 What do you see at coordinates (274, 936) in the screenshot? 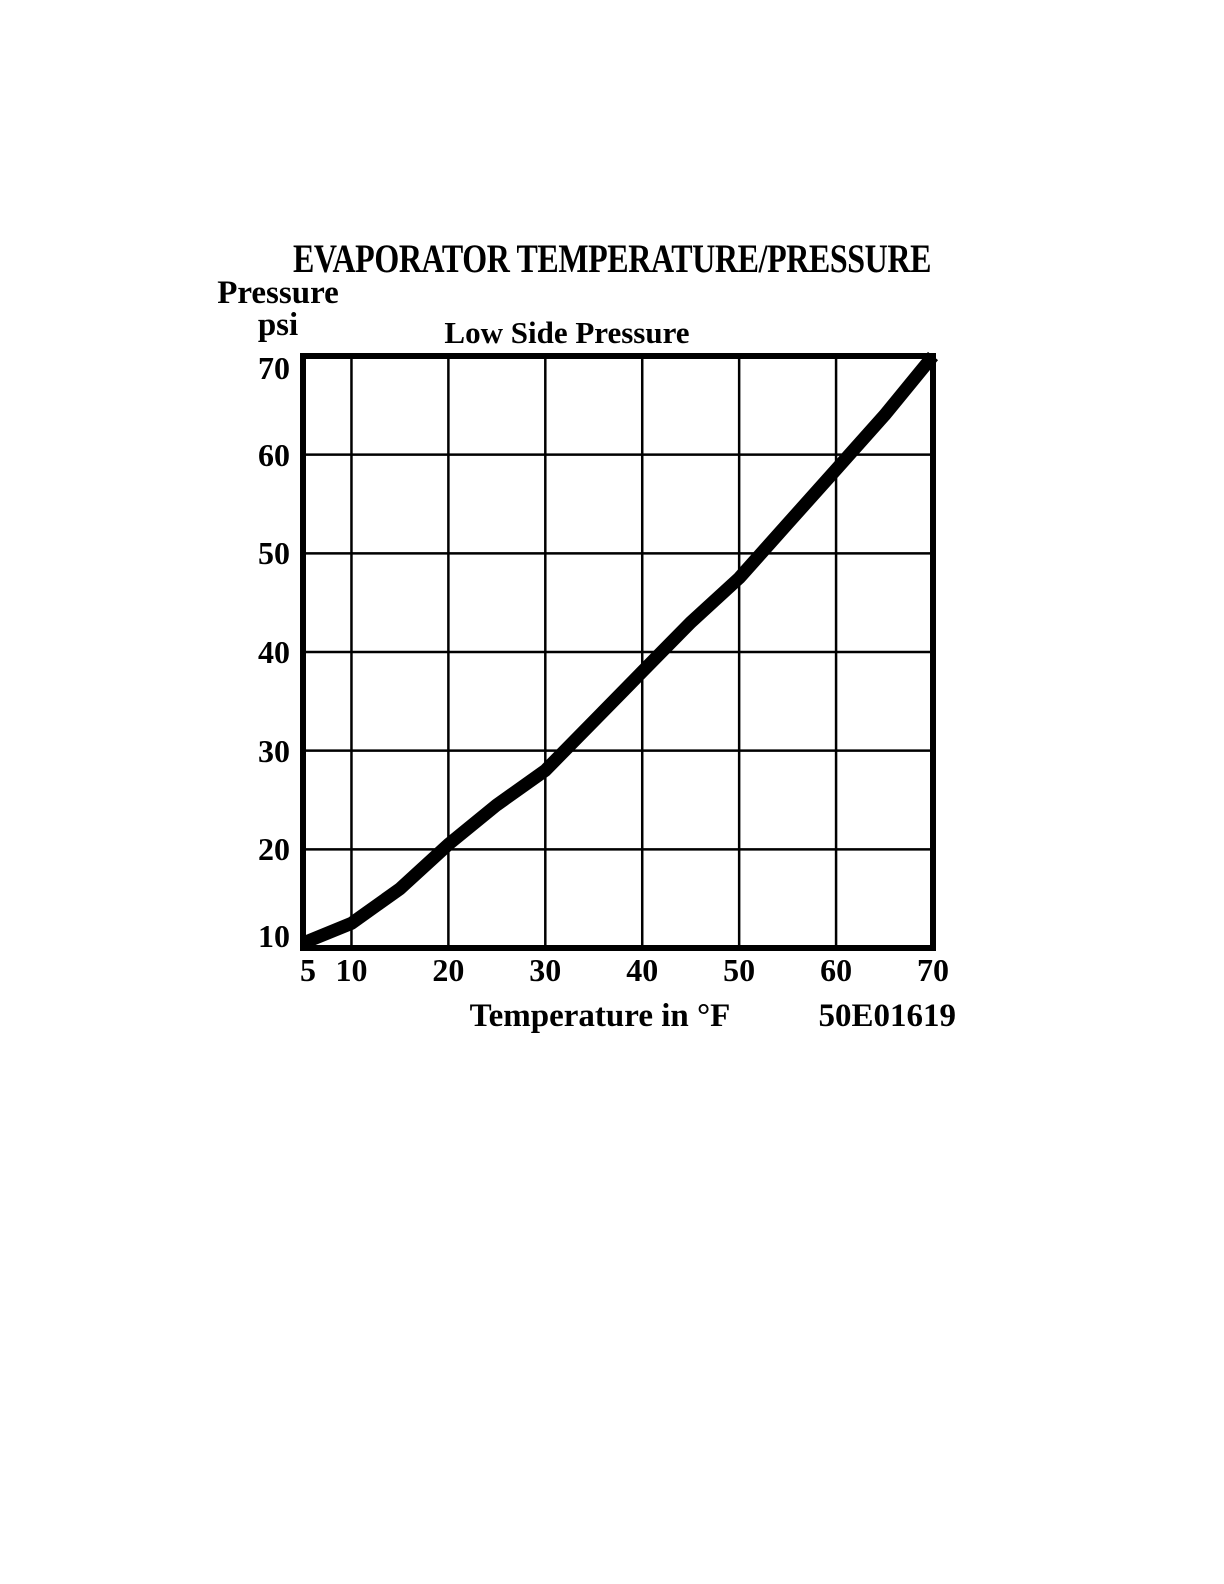
I see `y-tick-label: 10` at bounding box center [274, 936].